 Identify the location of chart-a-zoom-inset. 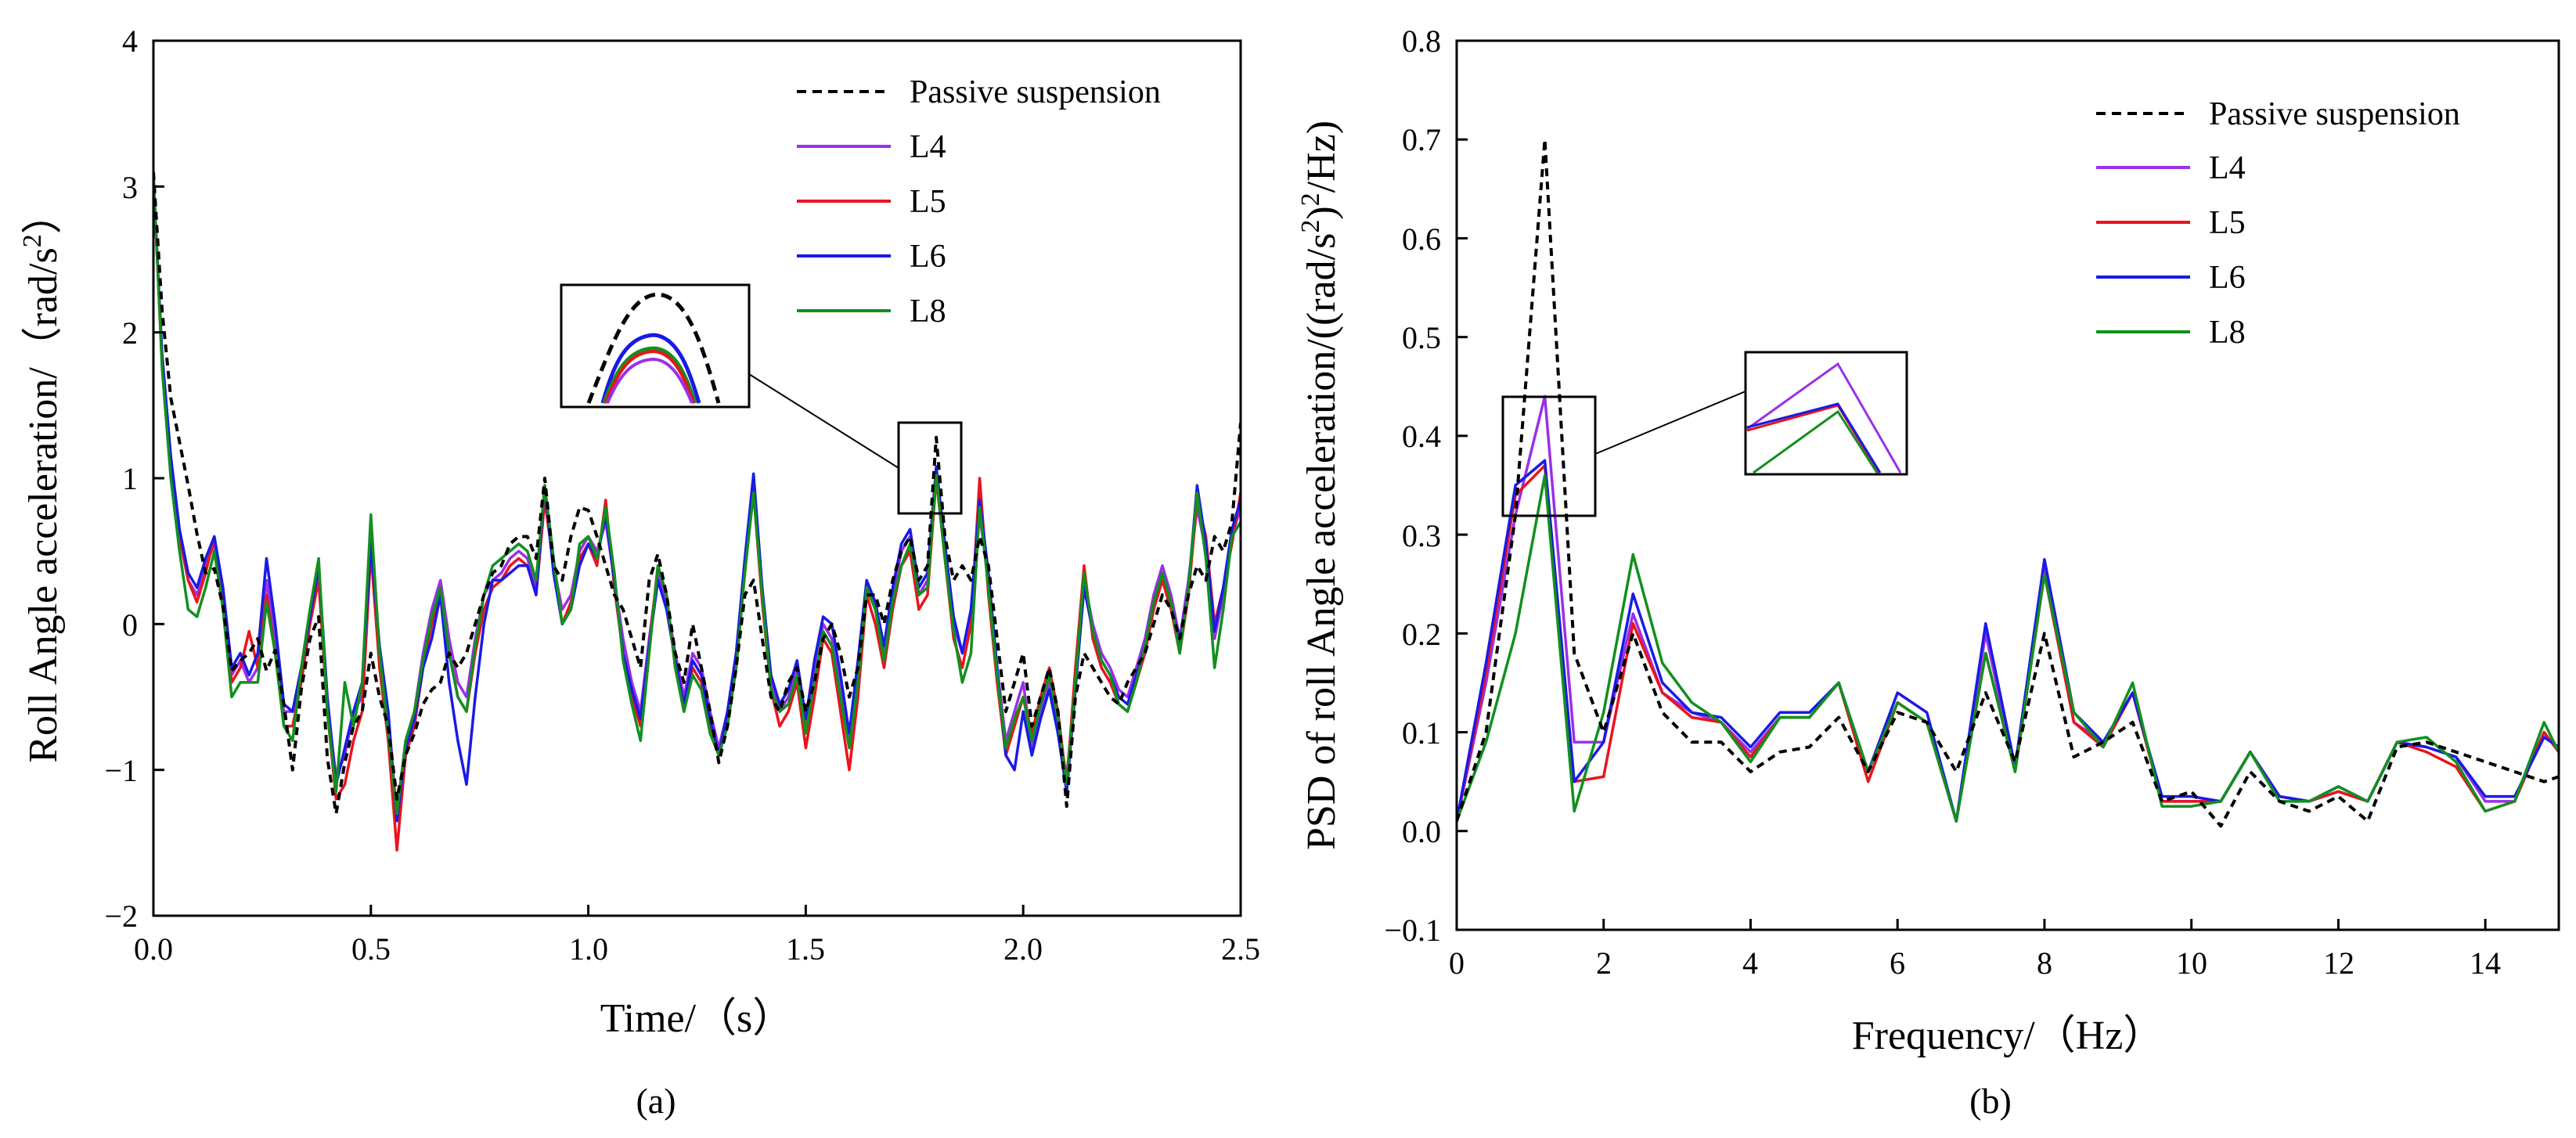
(761, 399).